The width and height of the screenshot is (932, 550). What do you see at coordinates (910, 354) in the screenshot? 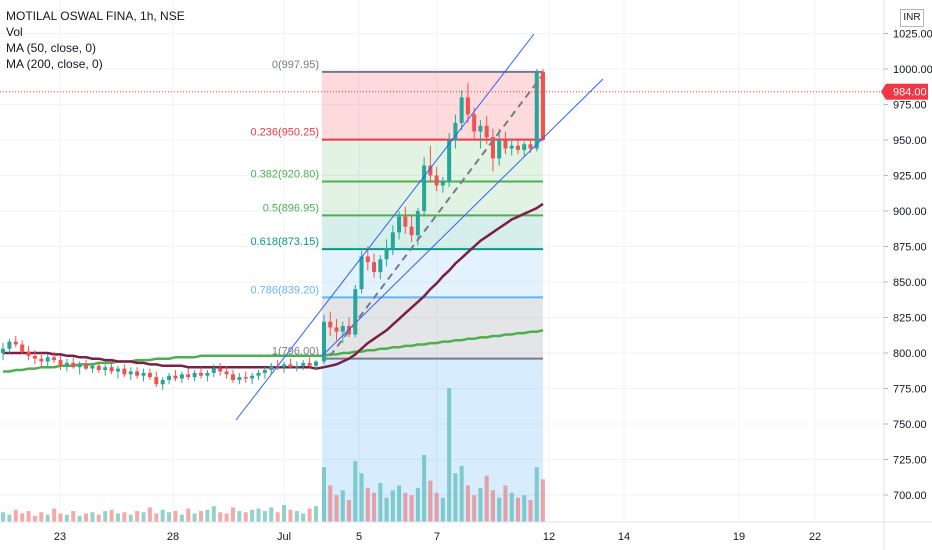
I see `price-tick-label: 800.00` at bounding box center [910, 354].